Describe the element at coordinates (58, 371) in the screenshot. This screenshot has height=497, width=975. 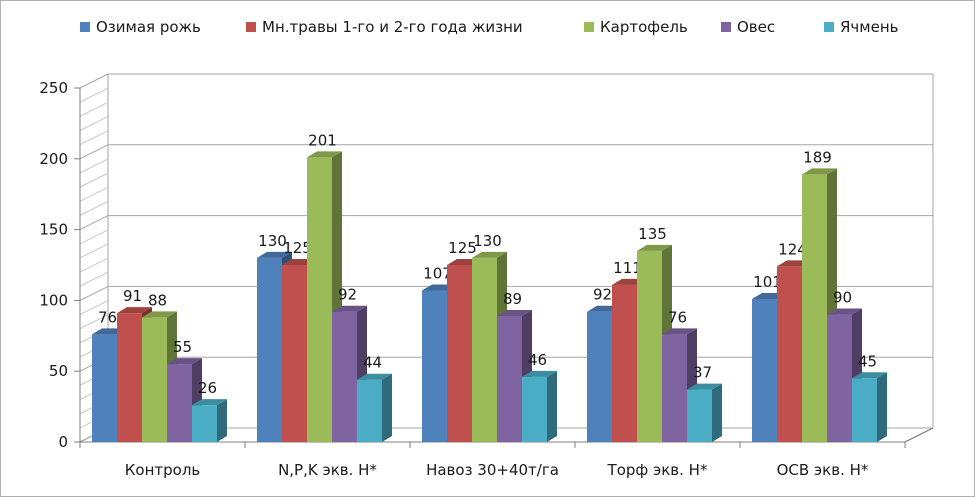
I see `y-tick-label: 50` at that location.